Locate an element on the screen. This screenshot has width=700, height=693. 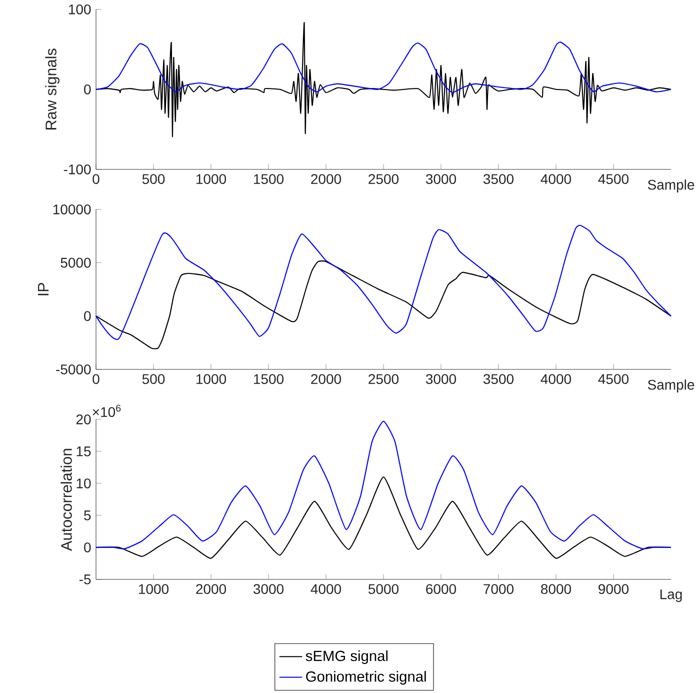
y-axis-title: IP is located at coordinates (43, 289).